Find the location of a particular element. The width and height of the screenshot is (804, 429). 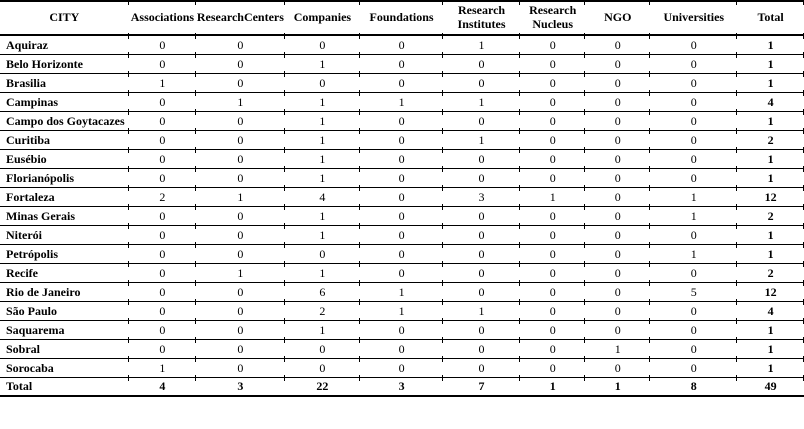

value-cell-research_institutes: 7 is located at coordinates (481, 385).